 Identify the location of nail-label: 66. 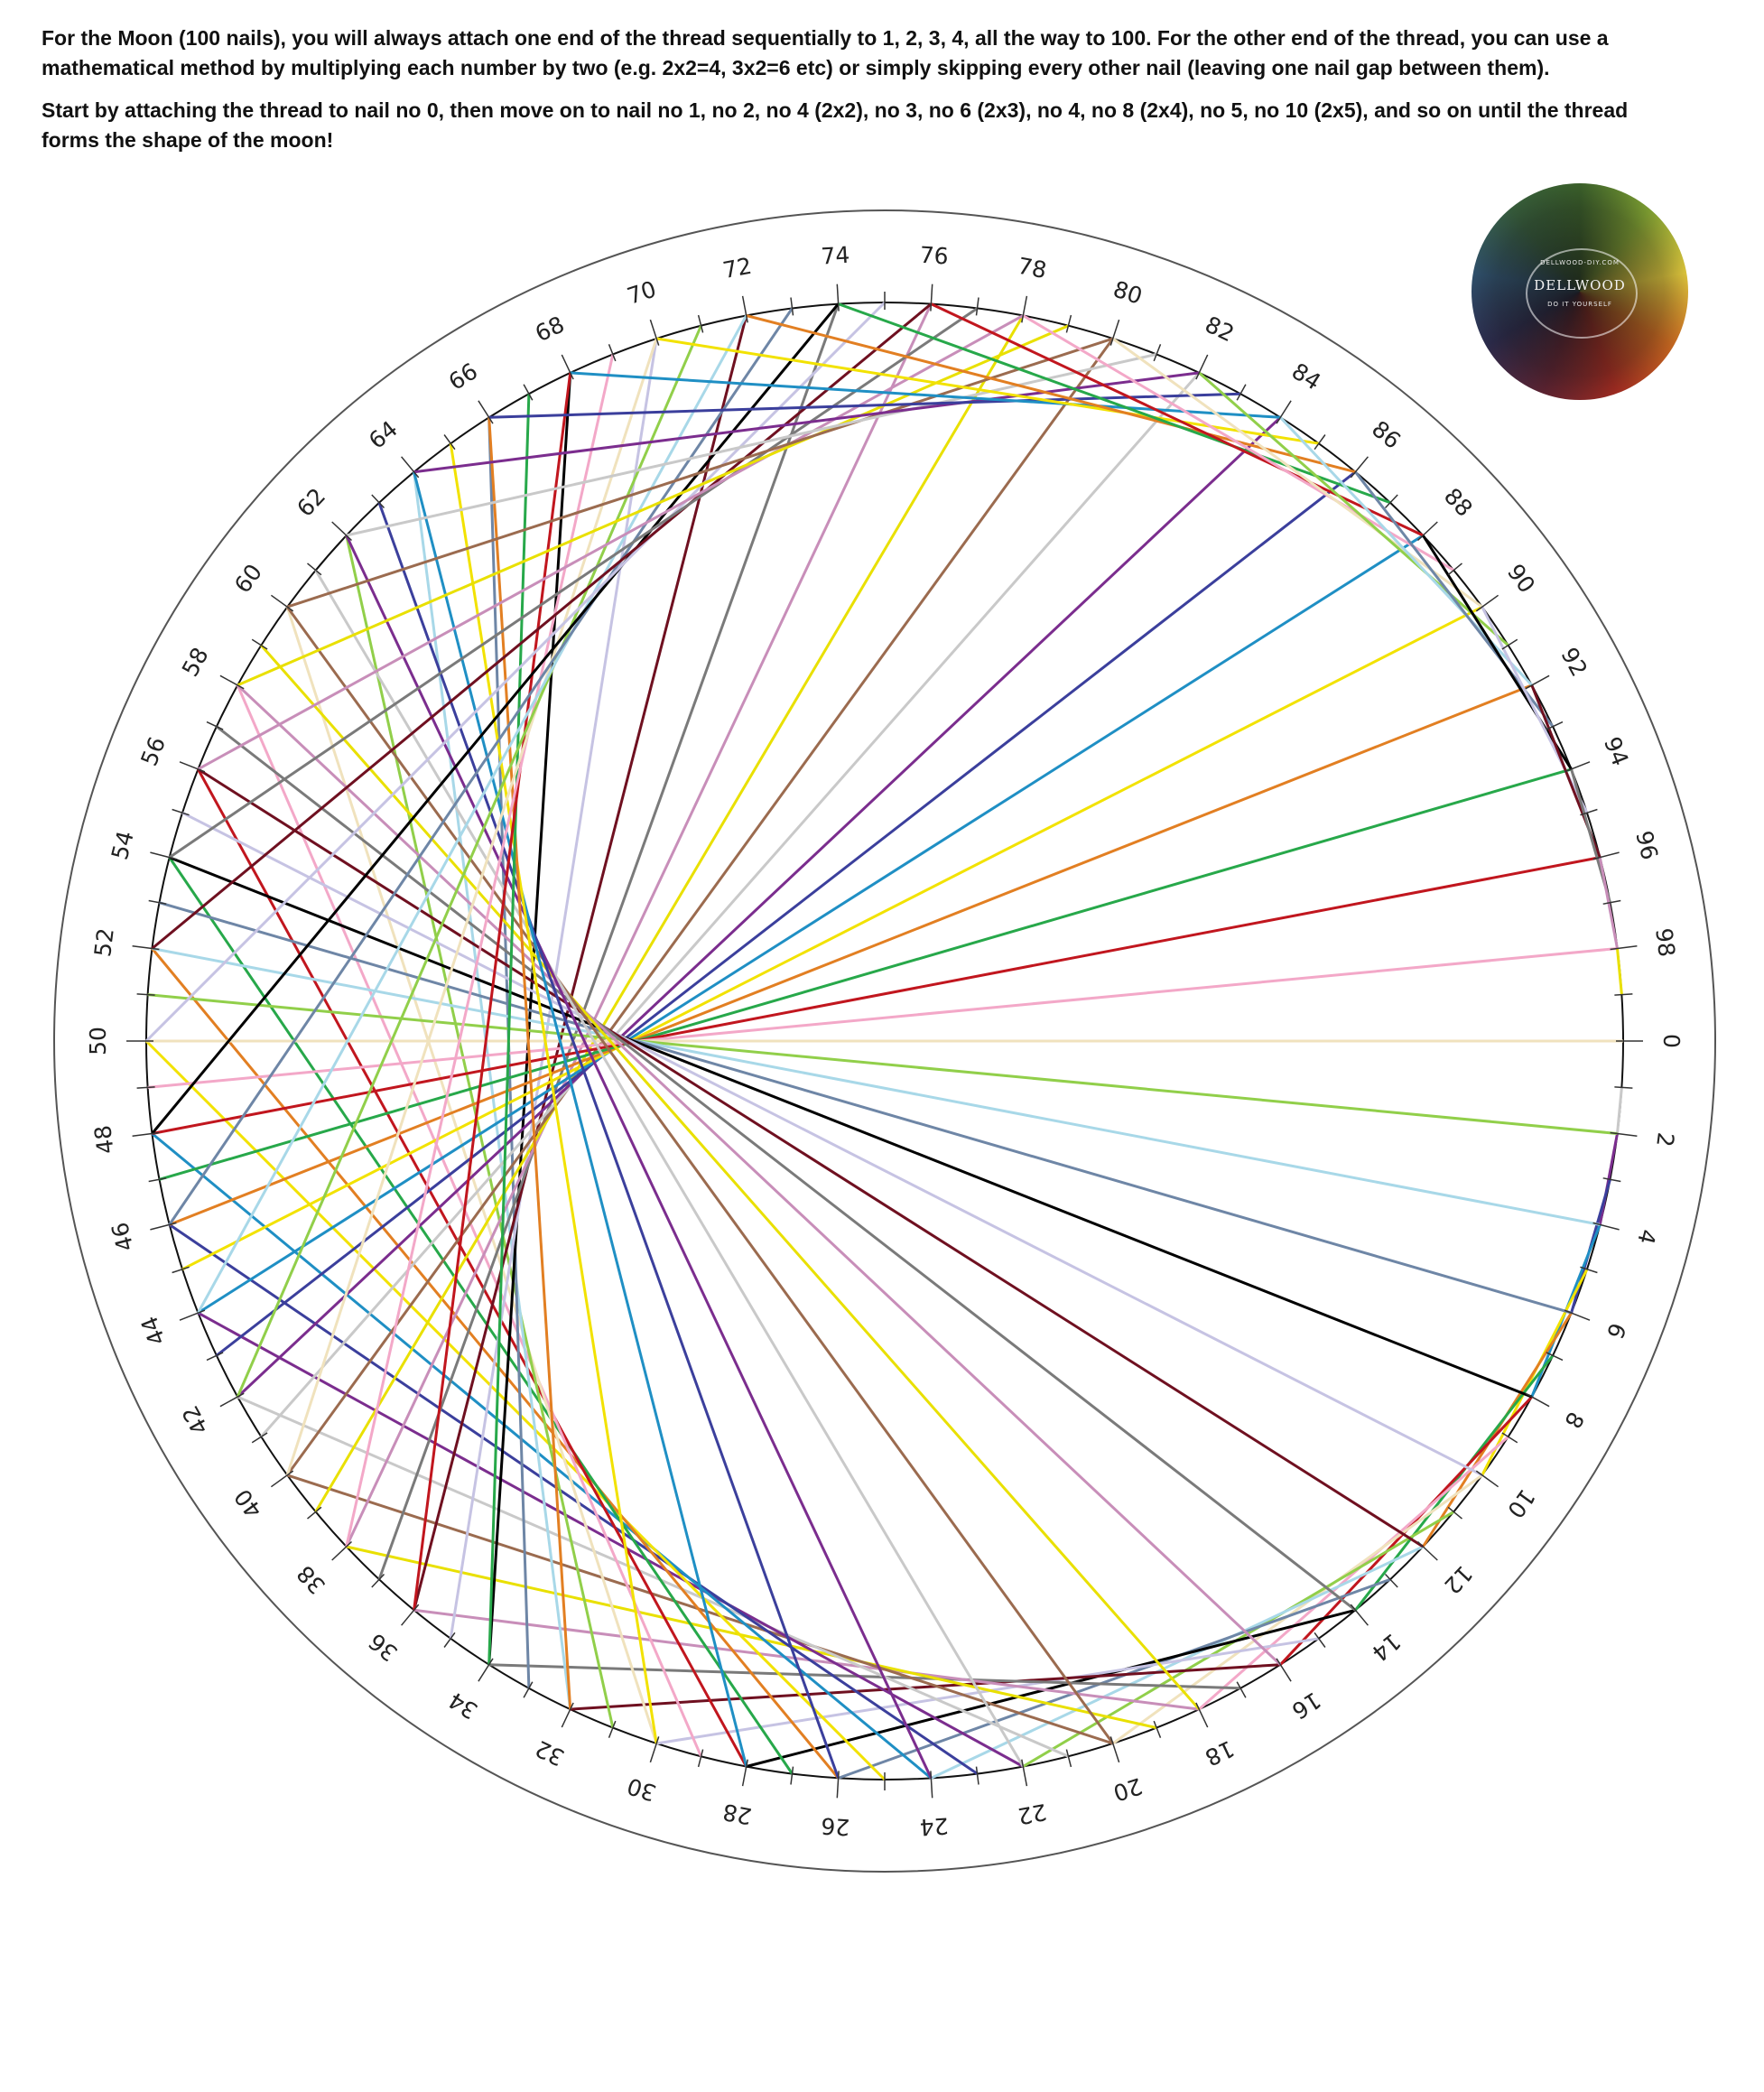
(463, 376).